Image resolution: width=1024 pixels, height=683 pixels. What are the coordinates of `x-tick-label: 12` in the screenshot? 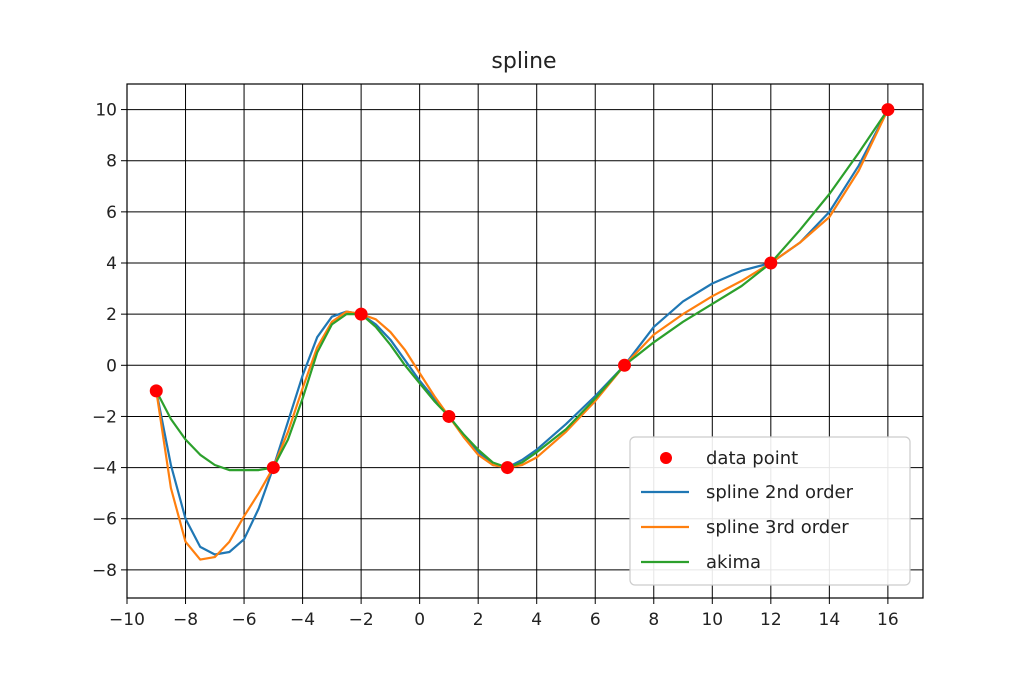 It's located at (771, 620).